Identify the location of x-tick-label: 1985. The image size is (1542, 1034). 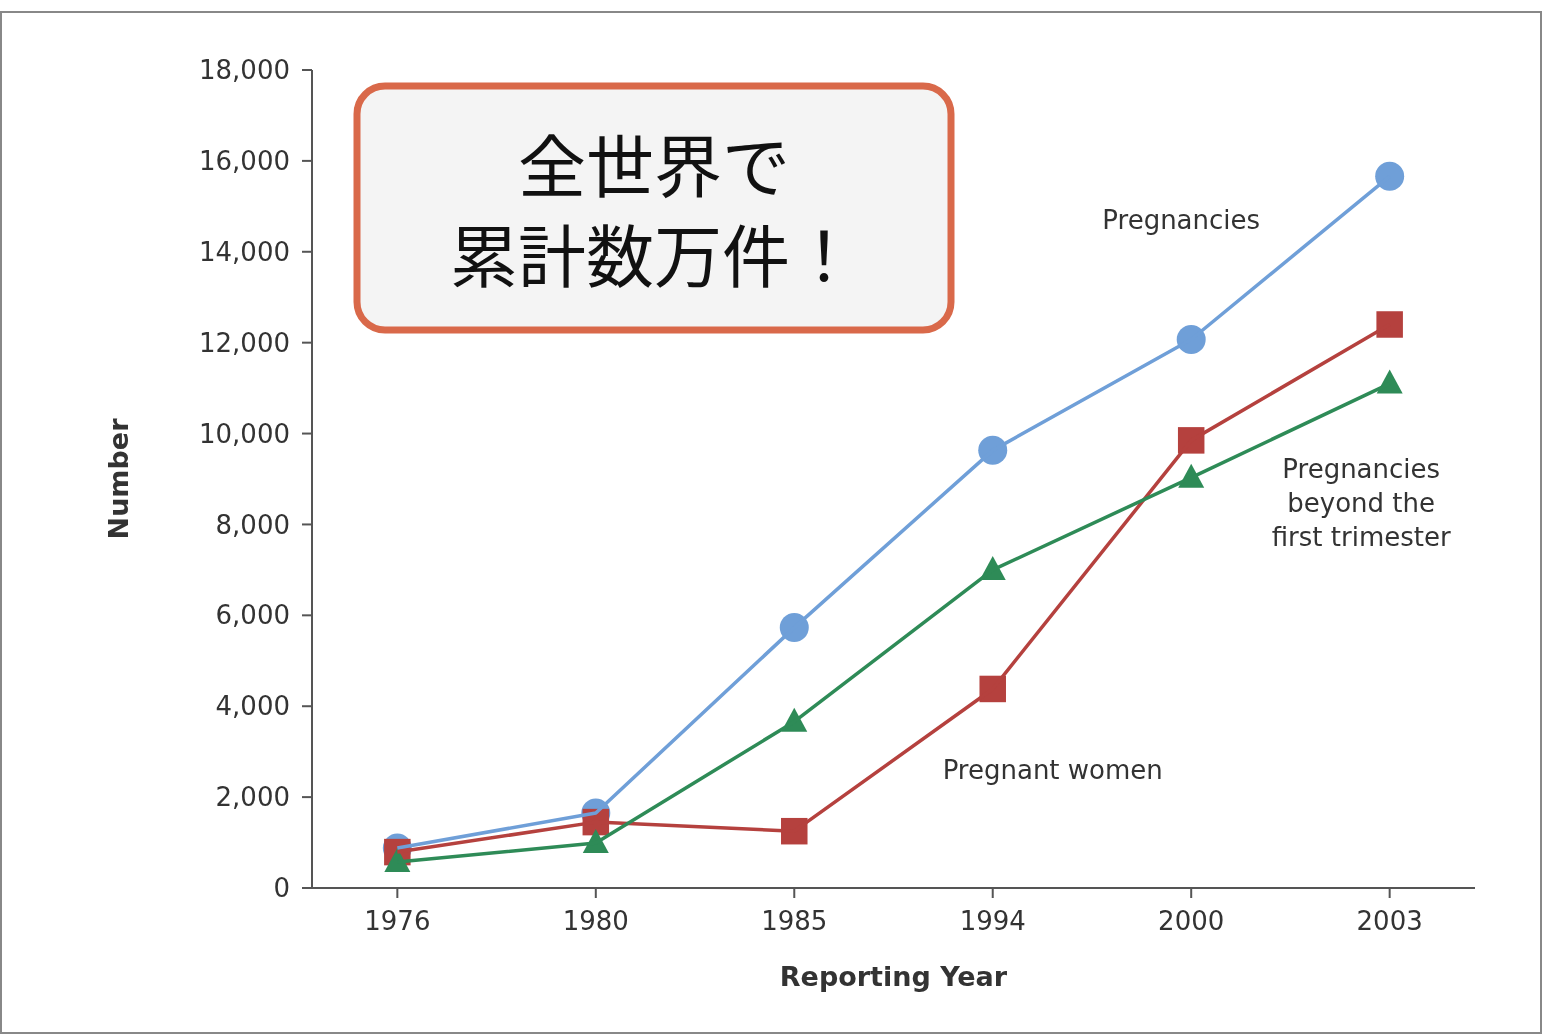
(794, 921).